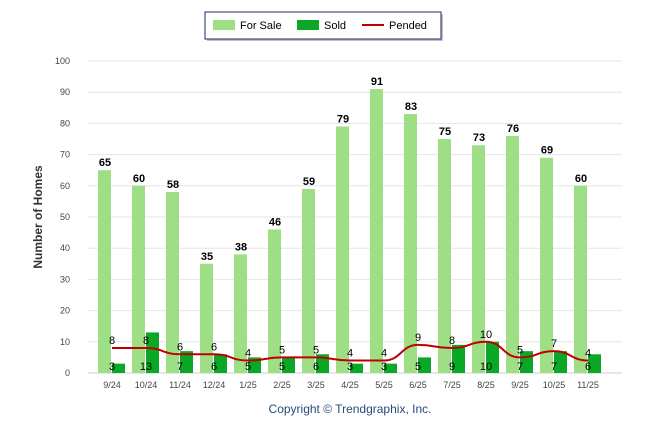  Describe the element at coordinates (486, 385) in the screenshot. I see `x-tick-label: 8/25` at that location.